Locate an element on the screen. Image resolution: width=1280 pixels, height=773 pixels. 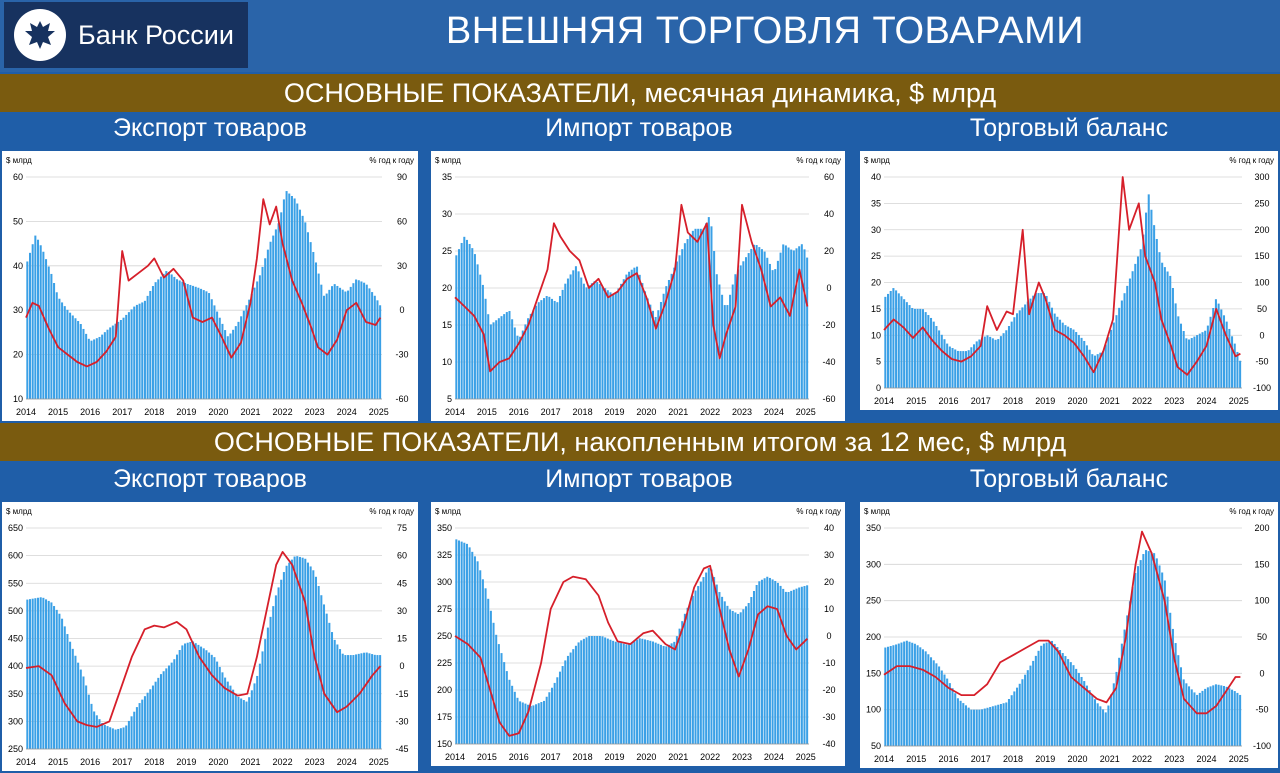
y2-tick-label: 20 is located at coordinates (829, 251).